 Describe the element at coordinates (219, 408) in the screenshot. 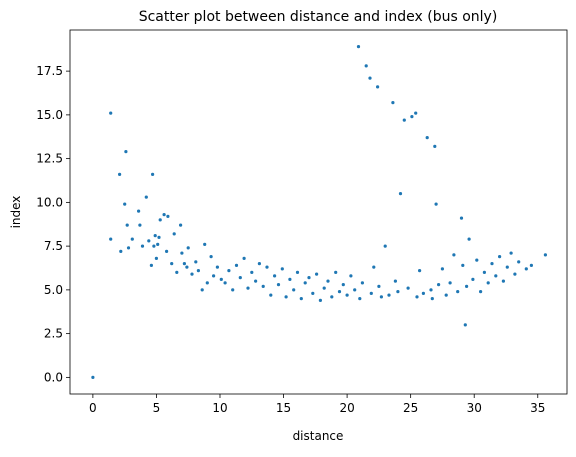

I see `x-tick-label: 10` at that location.